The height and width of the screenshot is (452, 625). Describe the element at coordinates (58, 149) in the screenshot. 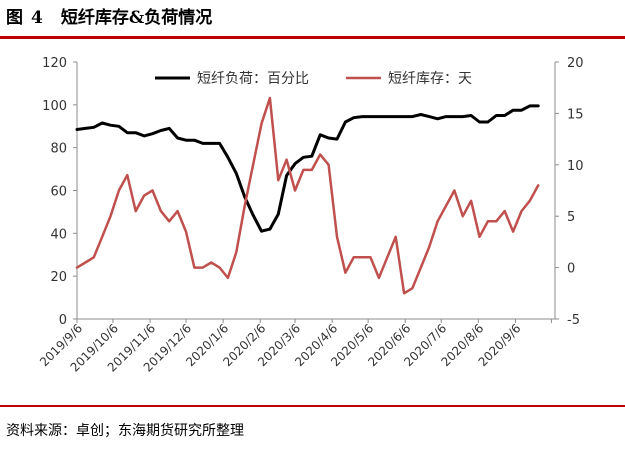

I see `left-y-tick-label: 80` at that location.